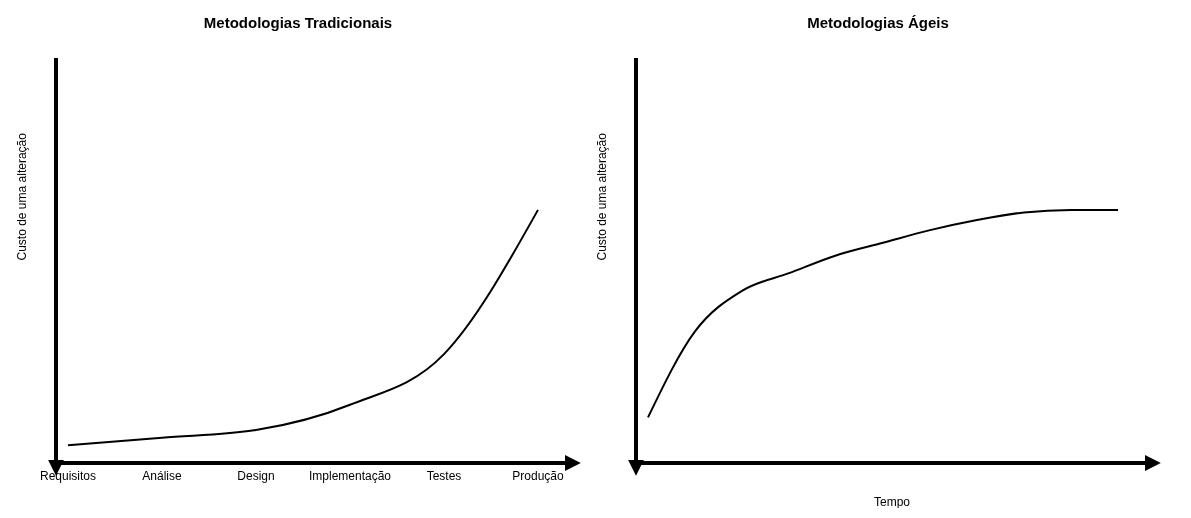 The image size is (1191, 518). Describe the element at coordinates (538, 475) in the screenshot. I see `x-tick-label: Produção` at that location.